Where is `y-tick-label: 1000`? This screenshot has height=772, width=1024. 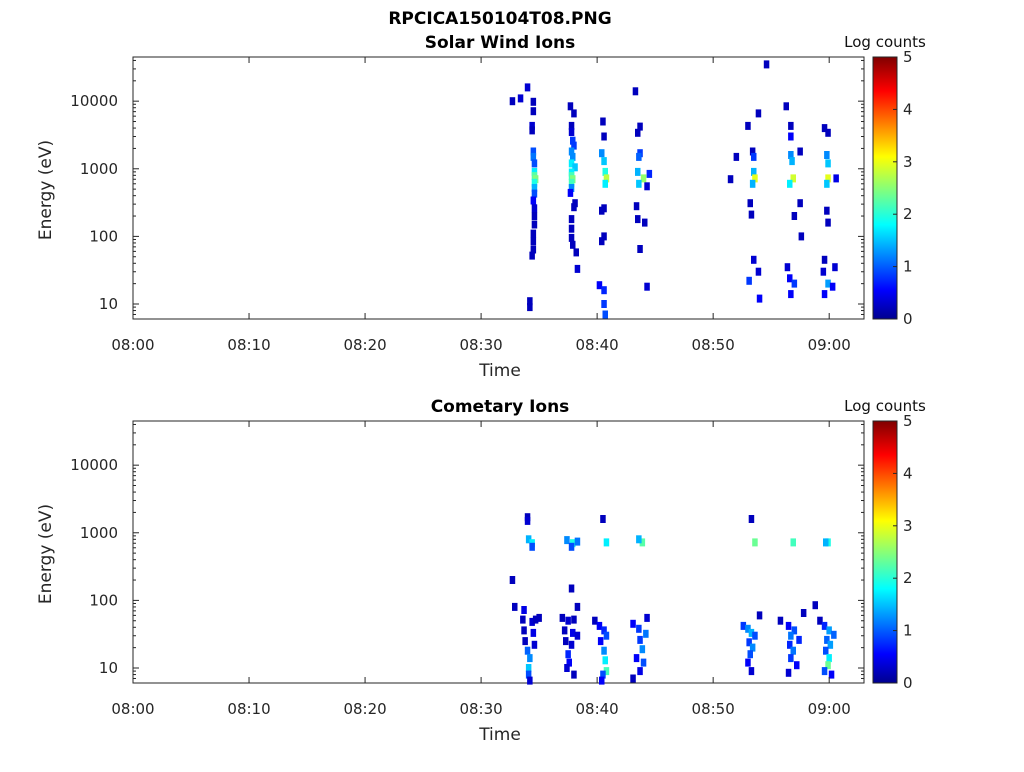 y-tick-label: 1000 is located at coordinates (99, 169).